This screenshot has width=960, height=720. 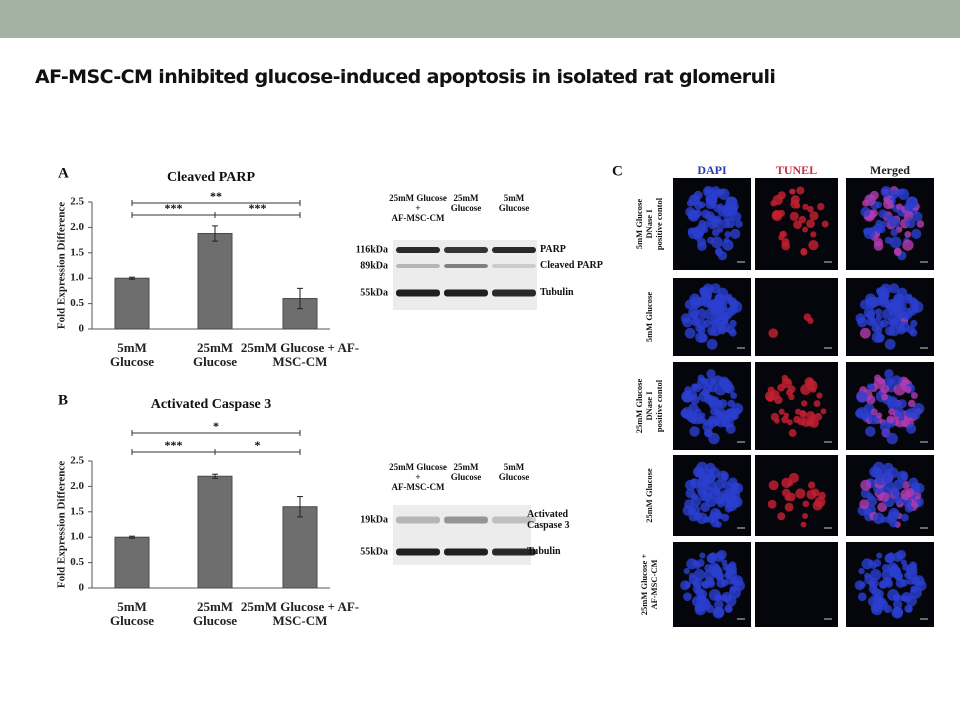 I want to click on row-label: 5mM Glucose, so click(x=649, y=317).